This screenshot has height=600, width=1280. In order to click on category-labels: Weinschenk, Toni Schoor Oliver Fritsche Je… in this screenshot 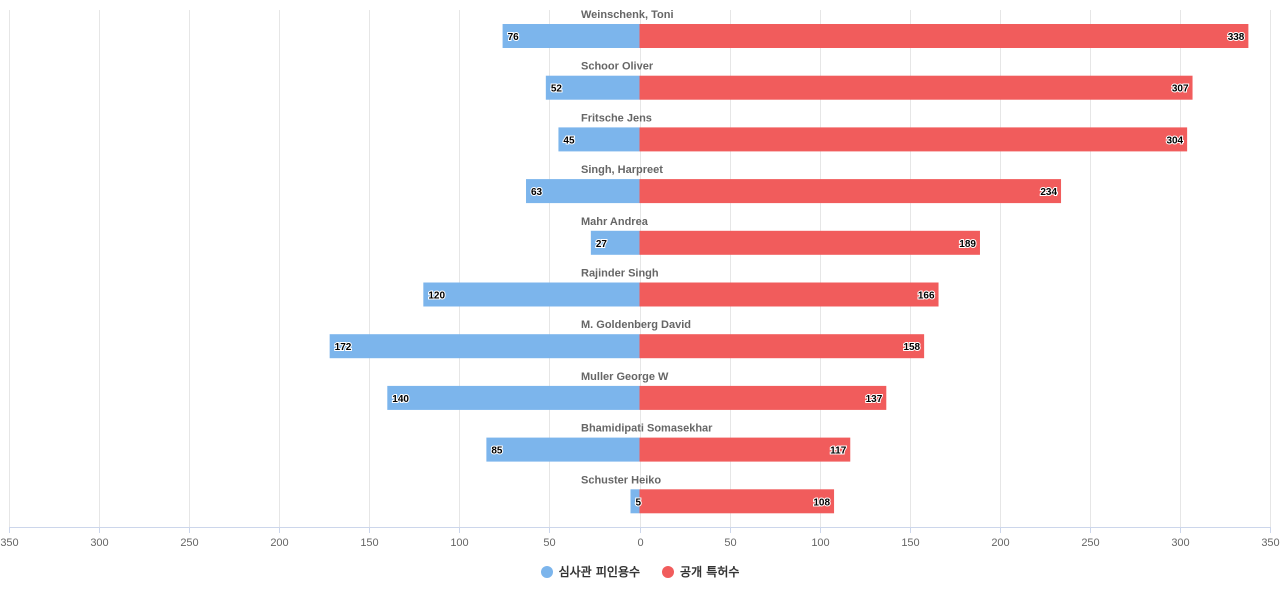, I will do `click(647, 247)`.